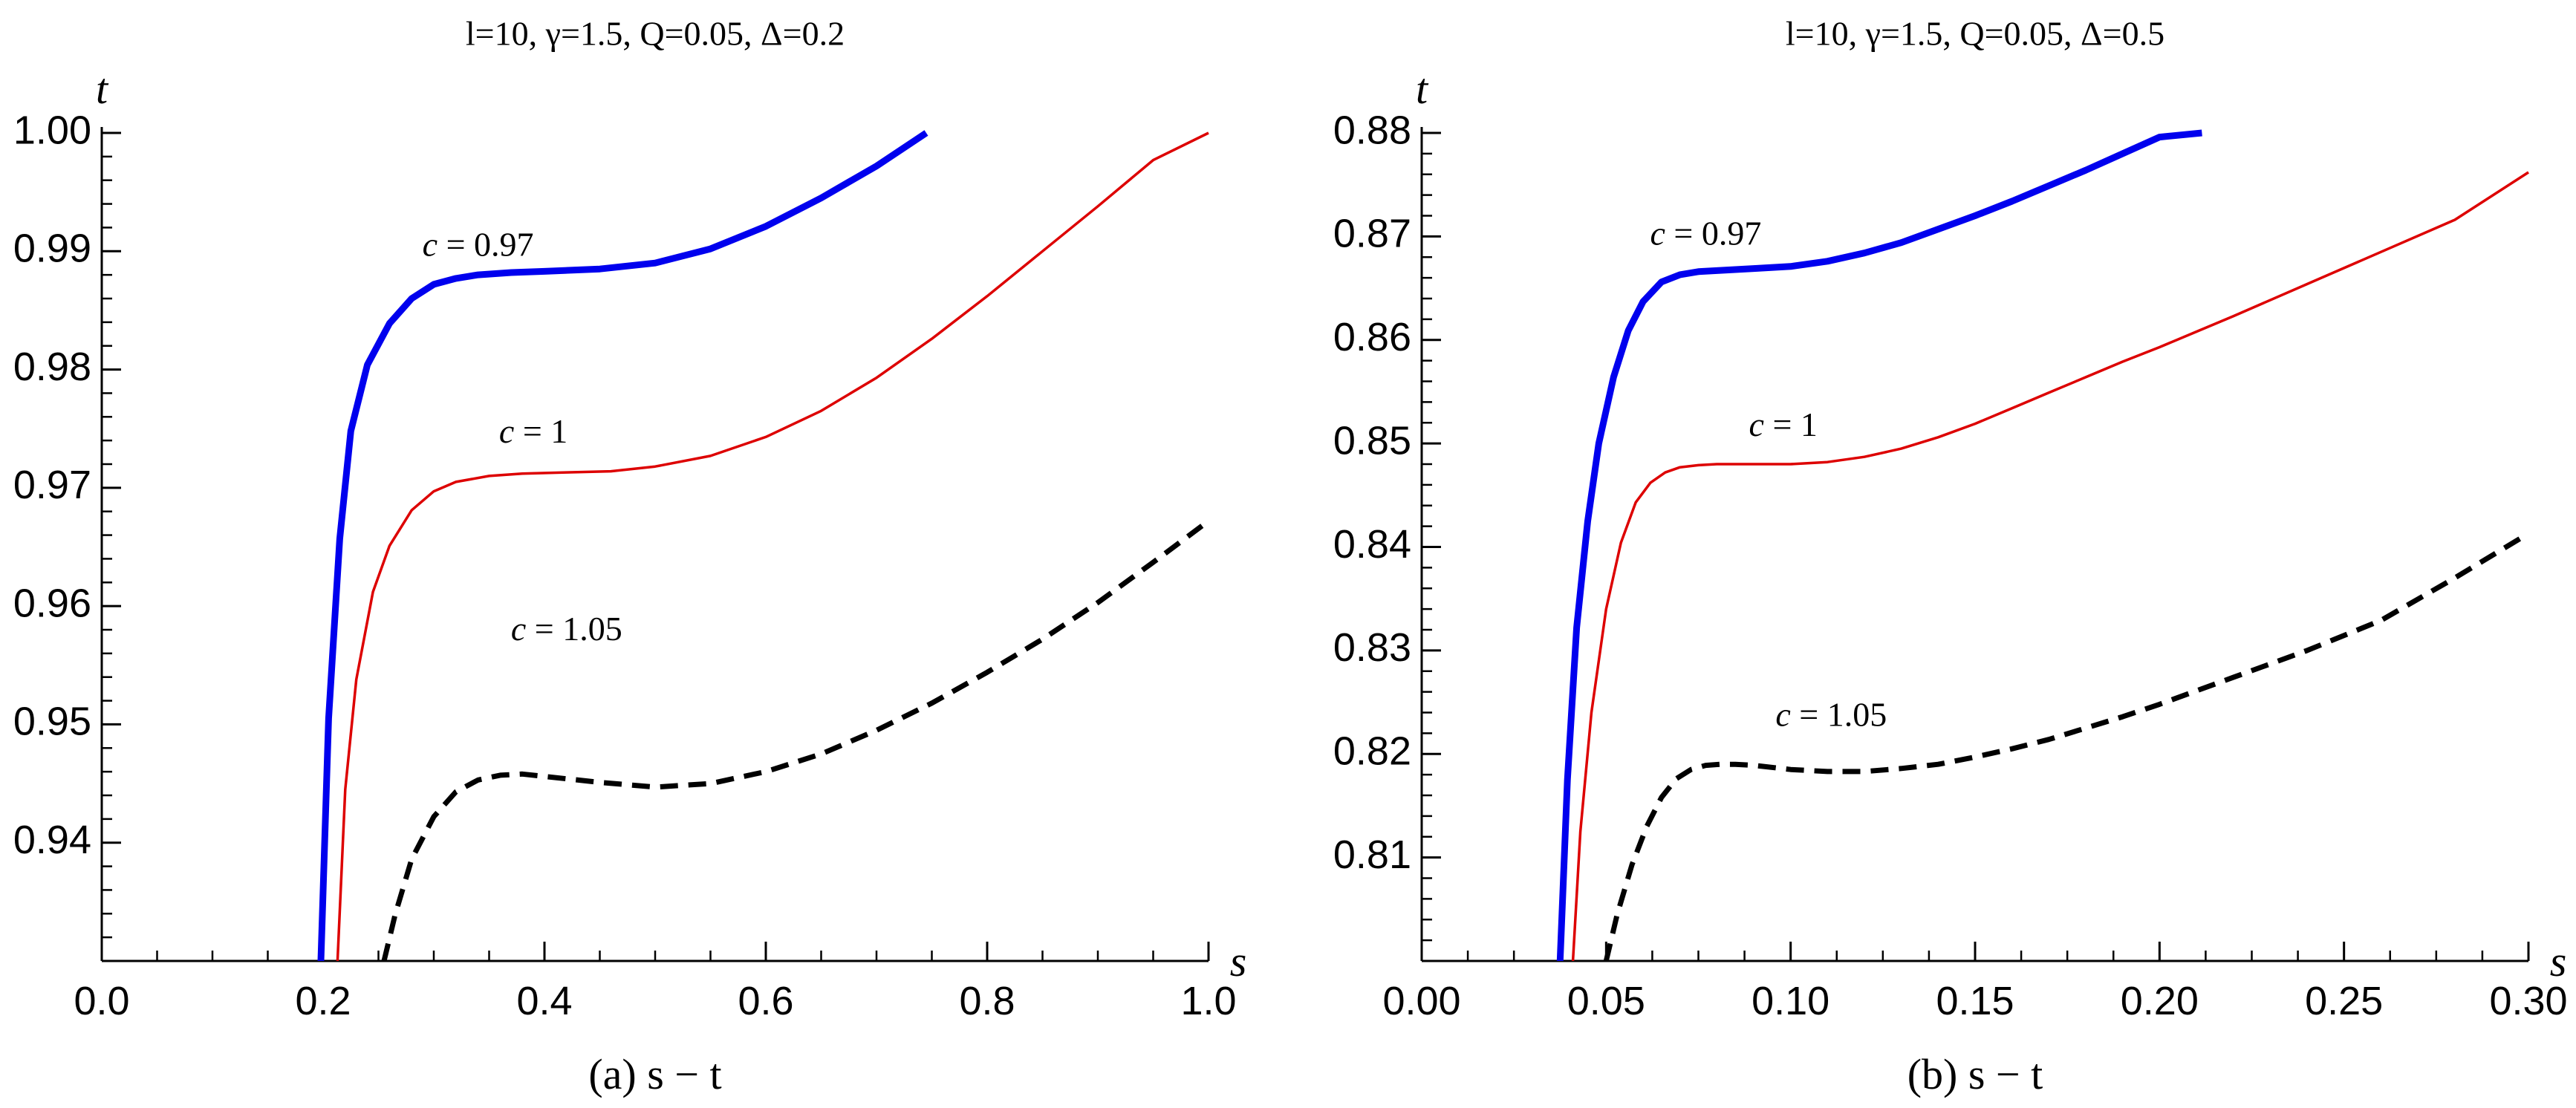  What do you see at coordinates (323, 1001) in the screenshot?
I see `x-tick-label: 0.2` at bounding box center [323, 1001].